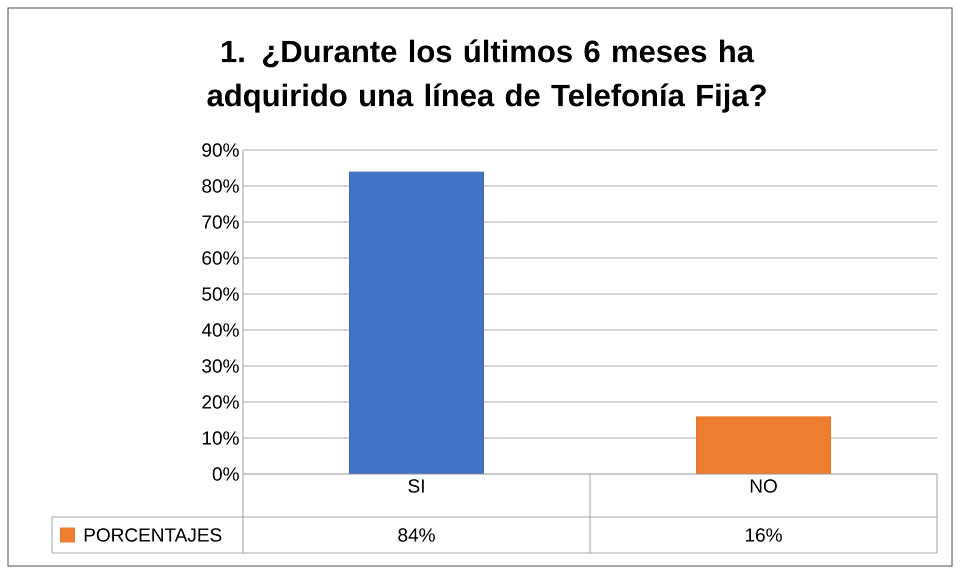  What do you see at coordinates (764, 535) in the screenshot?
I see `data-label: 16%` at bounding box center [764, 535].